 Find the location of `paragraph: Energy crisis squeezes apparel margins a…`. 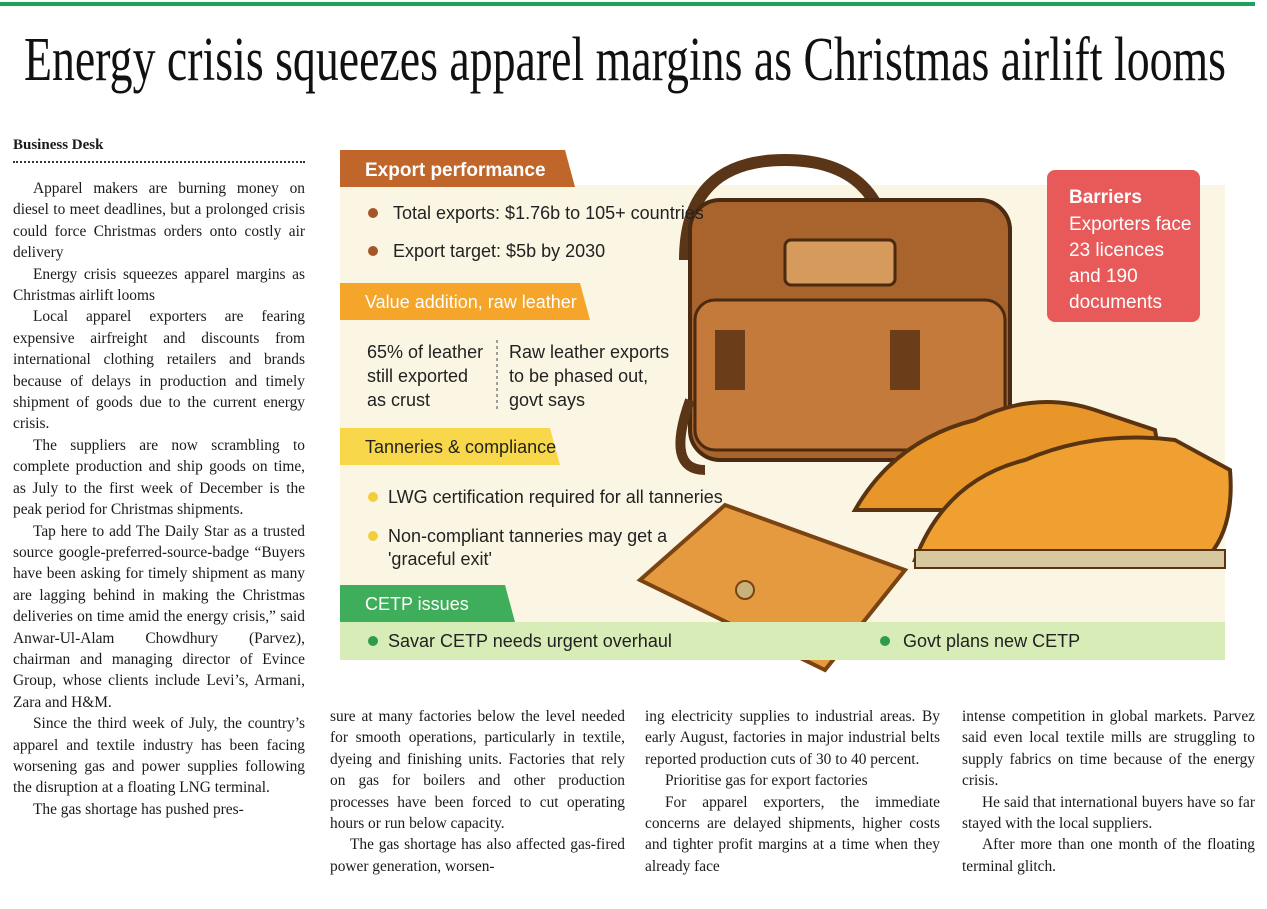

paragraph: Energy crisis squeezes apparel margins a… is located at coordinates (159, 285).